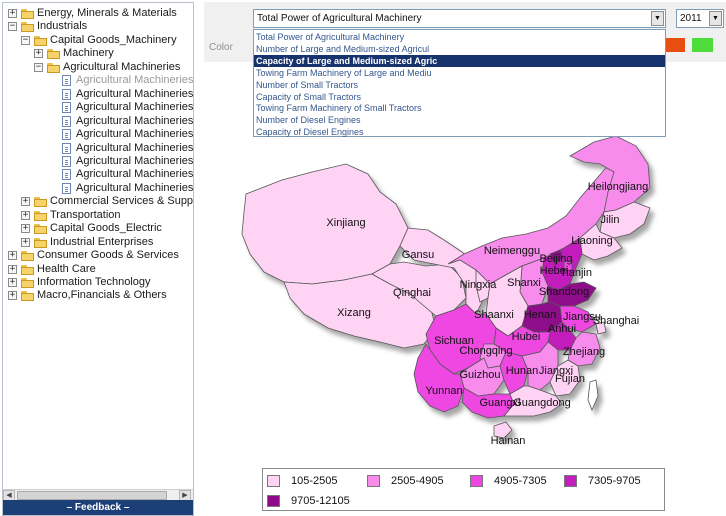 The image size is (726, 516). I want to click on province-label: Tianjin, so click(576, 273).